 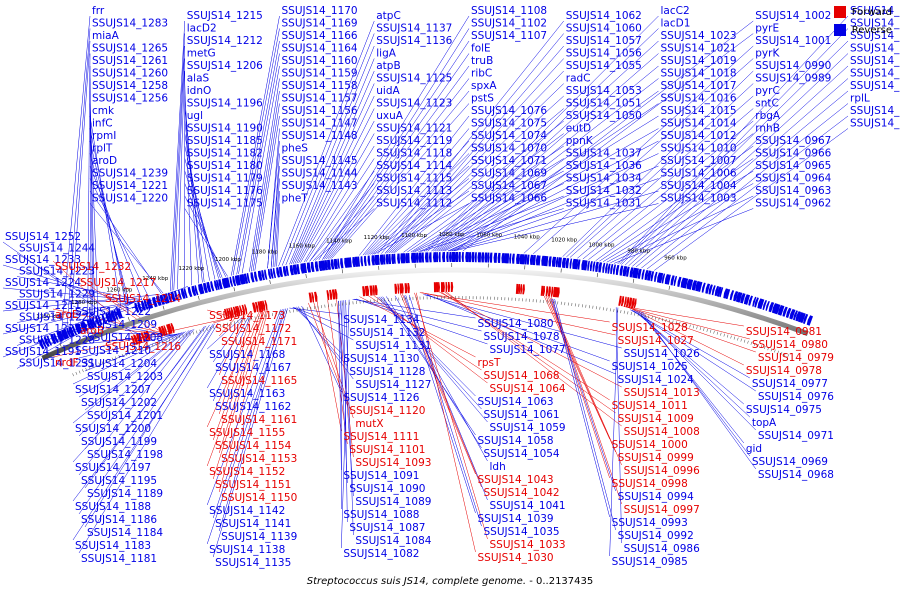 What do you see at coordinates (662, 471) in the screenshot?
I see `gene-label: SSUJS14_0996` at bounding box center [662, 471].